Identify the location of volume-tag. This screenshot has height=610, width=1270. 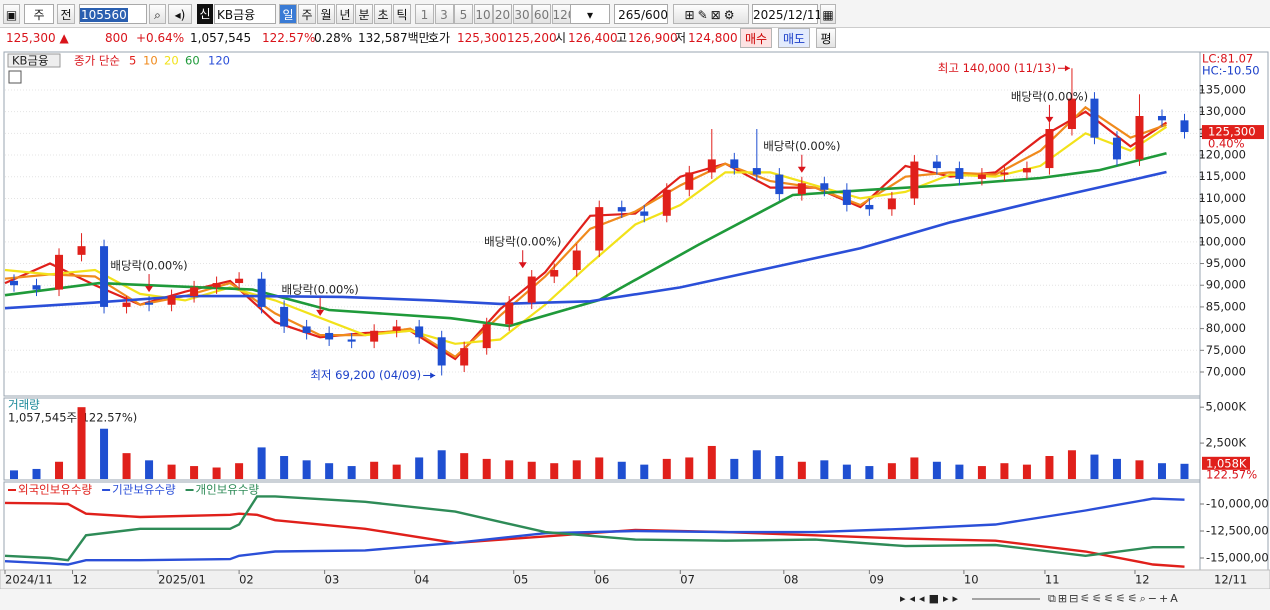
(1226, 463).